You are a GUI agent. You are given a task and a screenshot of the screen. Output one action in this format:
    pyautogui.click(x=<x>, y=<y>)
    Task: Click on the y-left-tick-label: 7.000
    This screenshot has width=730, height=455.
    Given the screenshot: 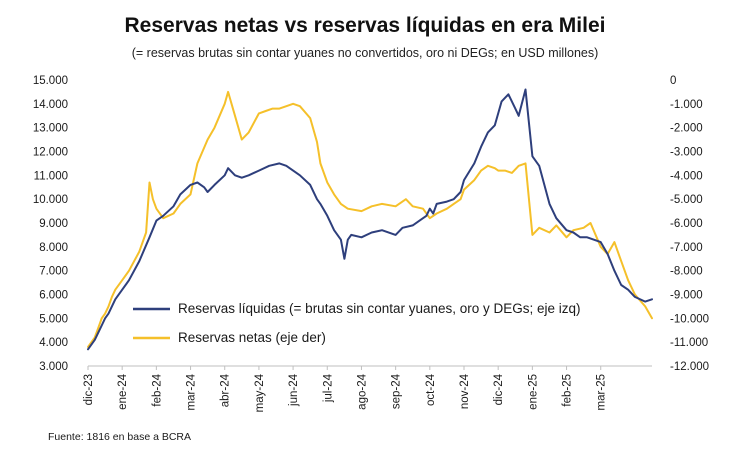 What is the action you would take?
    pyautogui.click(x=53, y=272)
    